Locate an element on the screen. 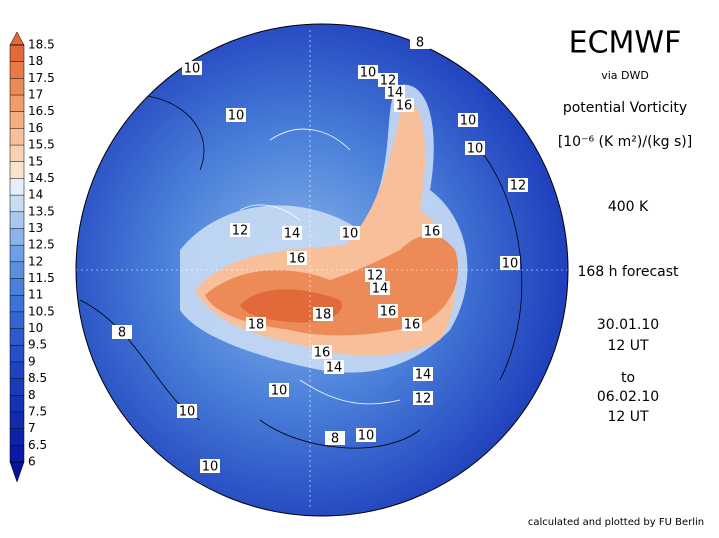  unit: [10⁻⁶ (K m²)/(kg s)] is located at coordinates (625, 142).